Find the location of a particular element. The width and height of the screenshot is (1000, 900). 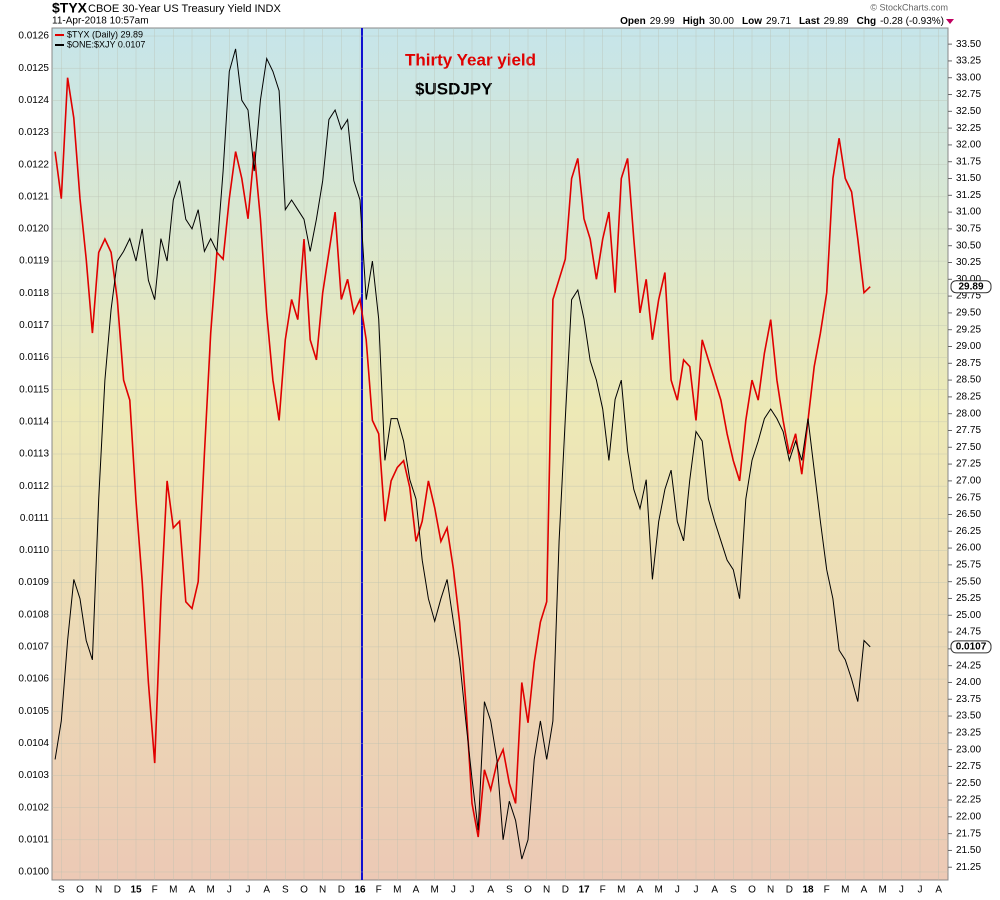

y2-tick-label: 31.25 is located at coordinates (968, 195).